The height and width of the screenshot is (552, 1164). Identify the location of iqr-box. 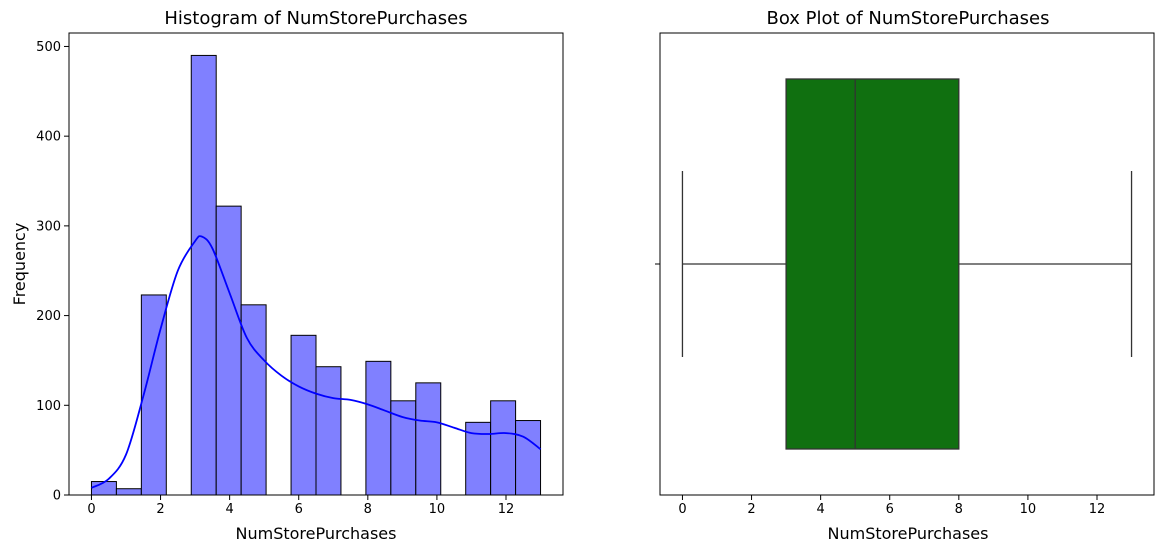
(872, 264).